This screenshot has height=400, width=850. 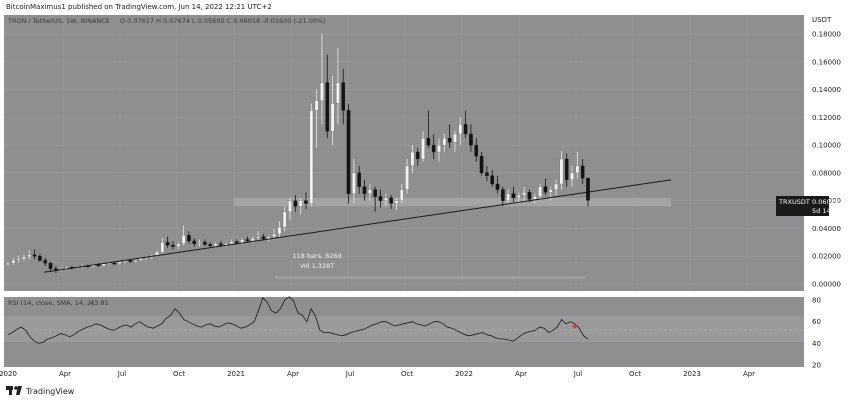 What do you see at coordinates (826, 62) in the screenshot?
I see `price-tick-label: 0.16000` at bounding box center [826, 62].